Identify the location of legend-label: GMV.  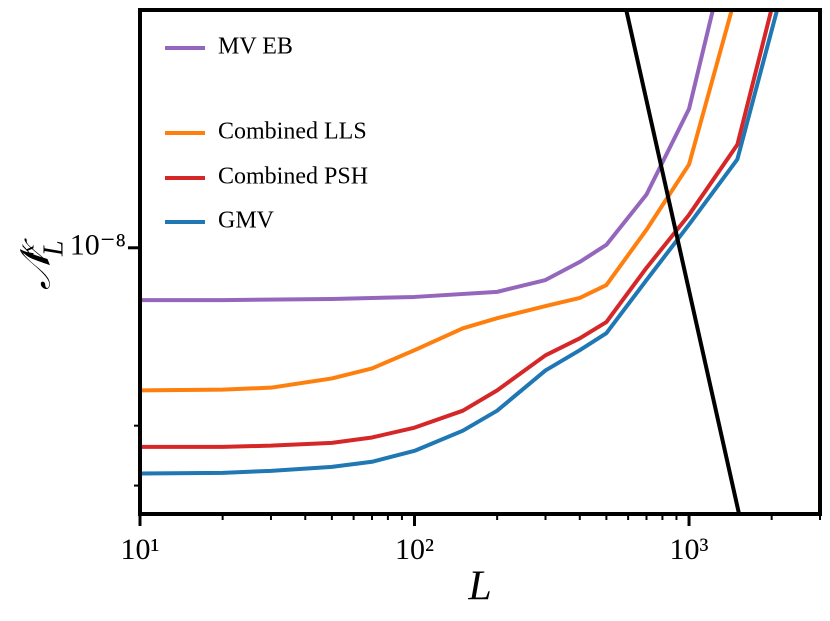
(246, 221).